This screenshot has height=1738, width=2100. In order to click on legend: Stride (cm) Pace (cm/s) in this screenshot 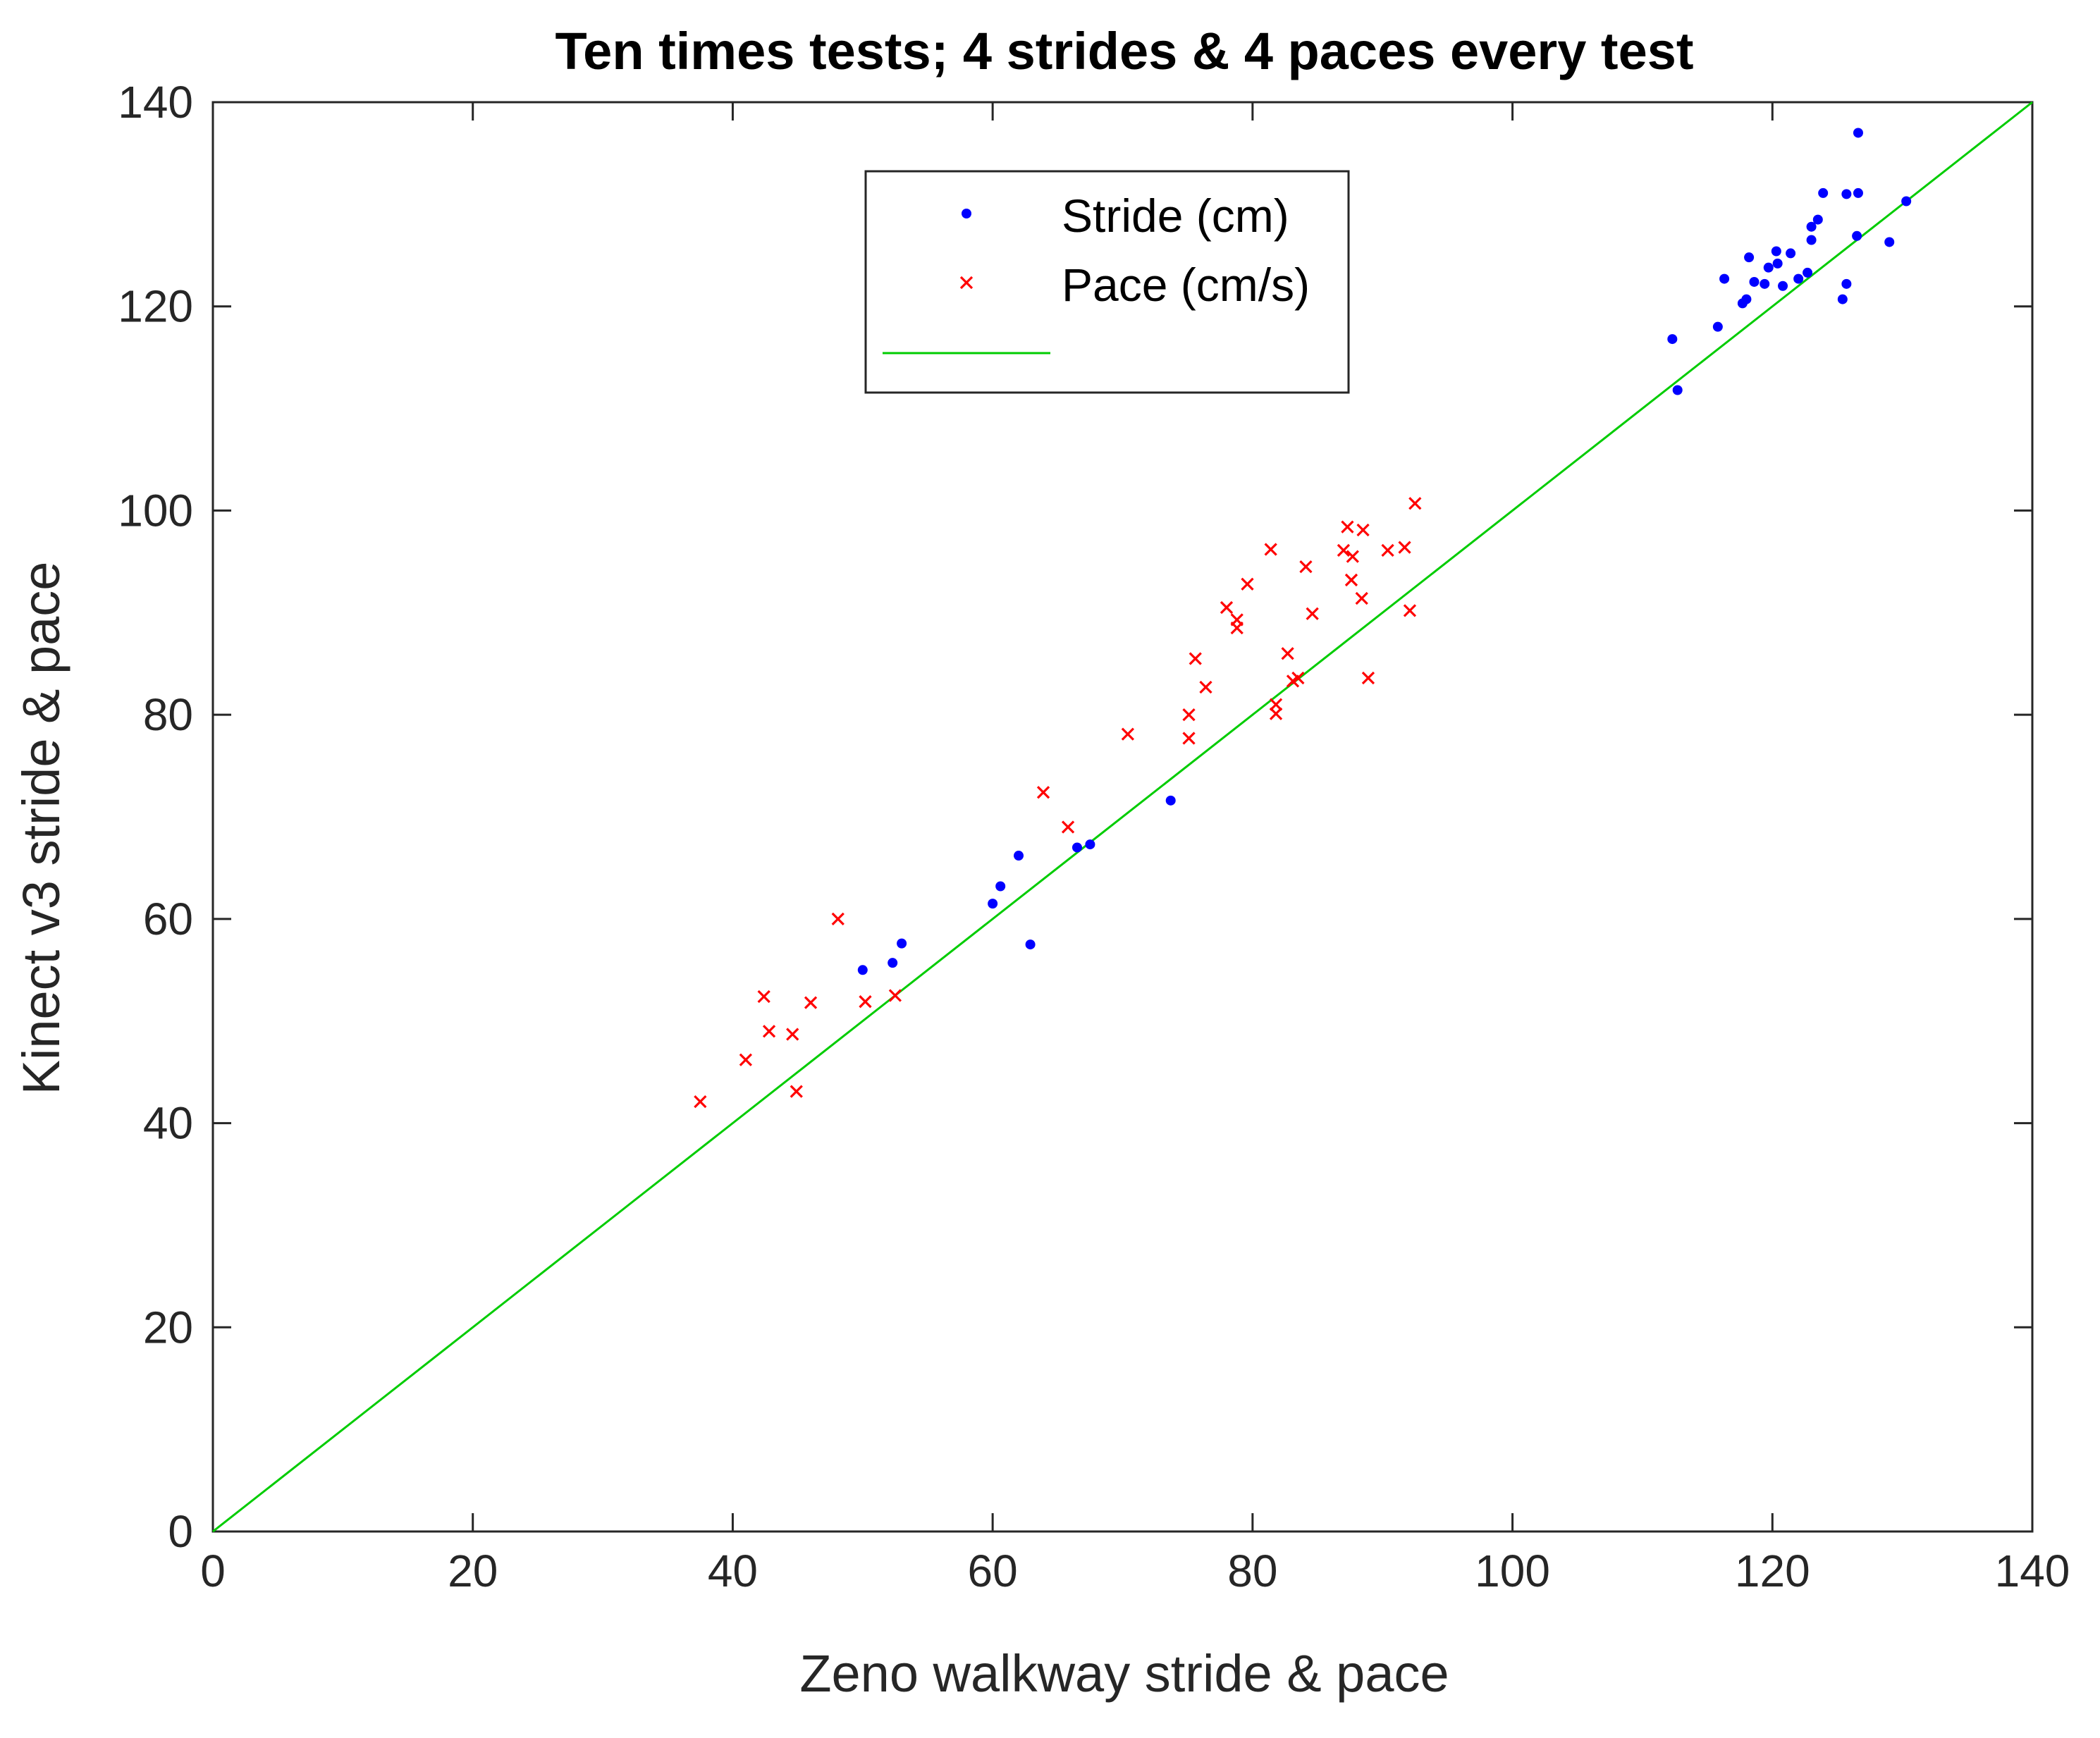, I will do `click(1107, 282)`.